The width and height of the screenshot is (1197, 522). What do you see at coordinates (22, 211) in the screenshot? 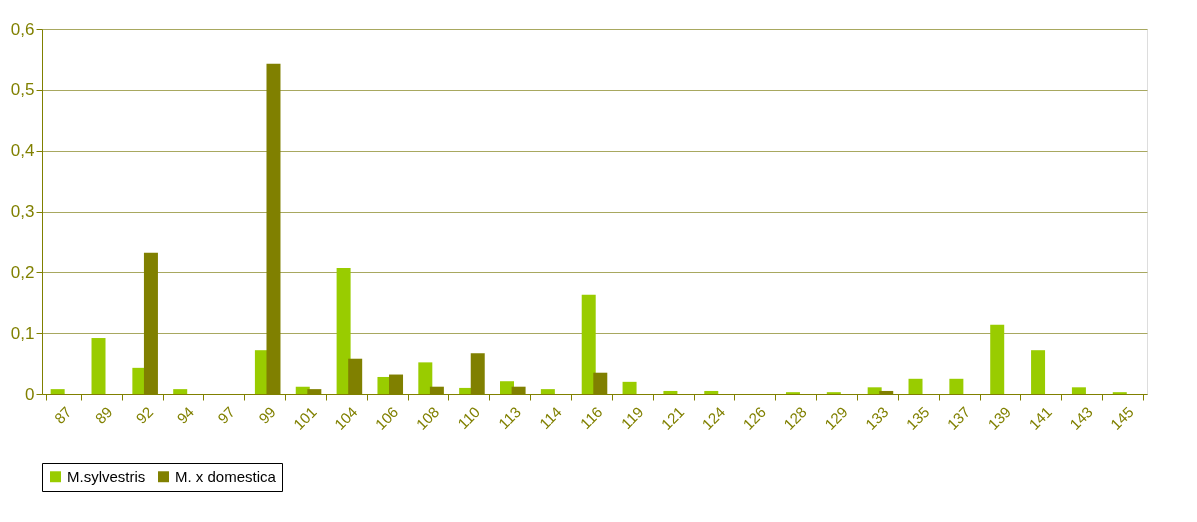
I see `y-tick-label: 0,3` at bounding box center [22, 211].